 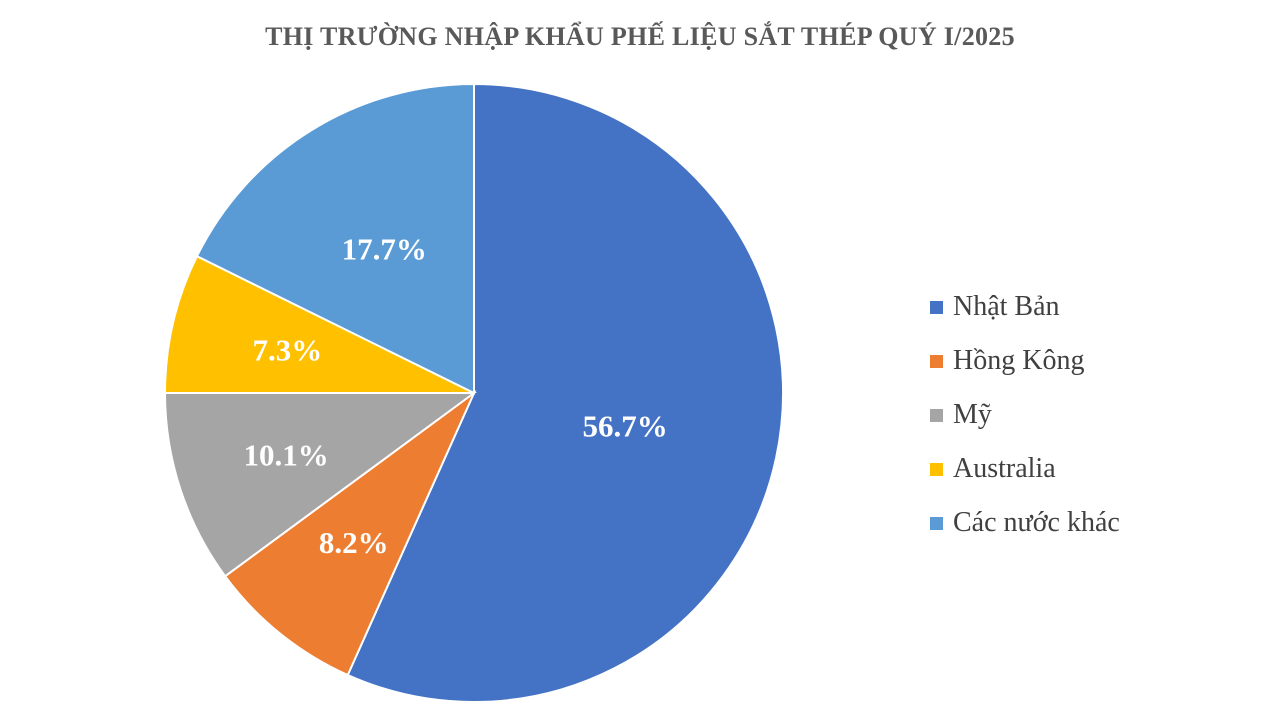 I want to click on legend-item: Nhật Bản, so click(x=1025, y=307).